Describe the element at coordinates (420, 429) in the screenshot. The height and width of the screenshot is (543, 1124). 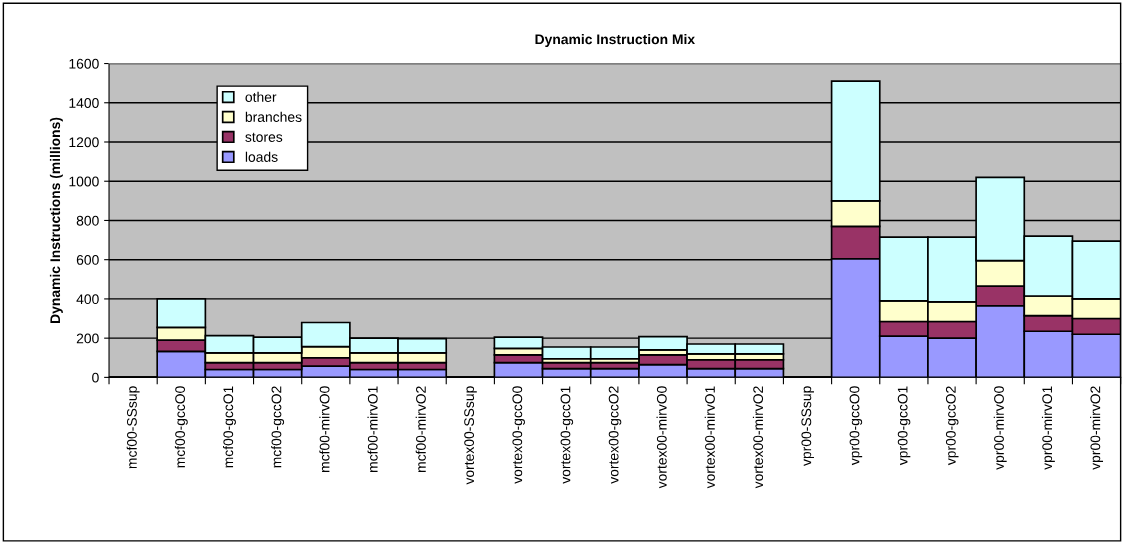
I see `x-tick-label: mcf00-mirvO2` at that location.